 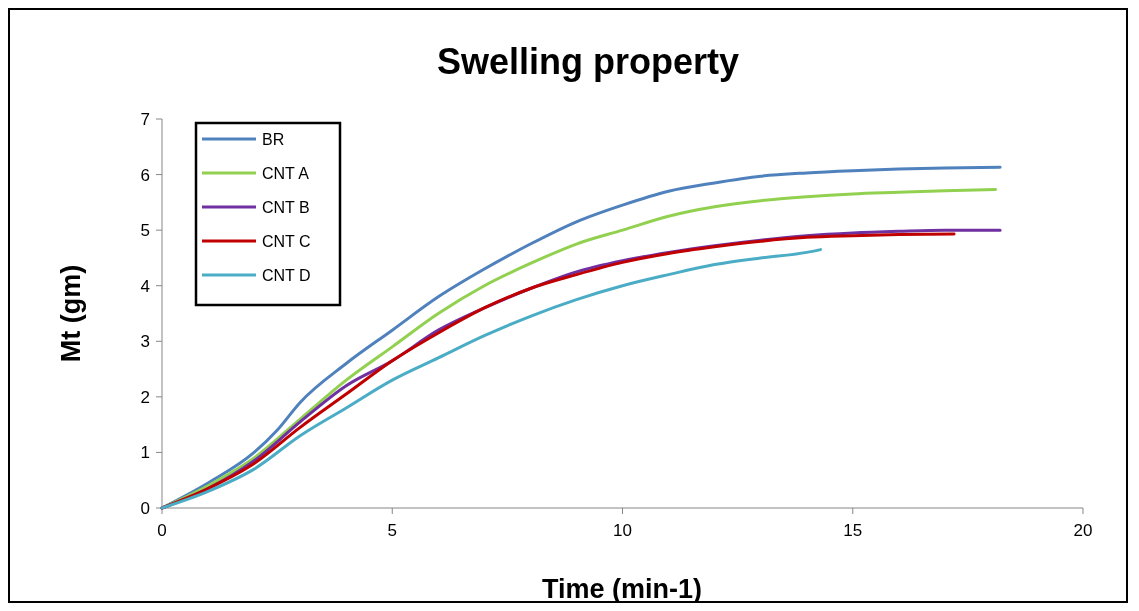 What do you see at coordinates (1083, 530) in the screenshot?
I see `x-tick-label: 20` at bounding box center [1083, 530].